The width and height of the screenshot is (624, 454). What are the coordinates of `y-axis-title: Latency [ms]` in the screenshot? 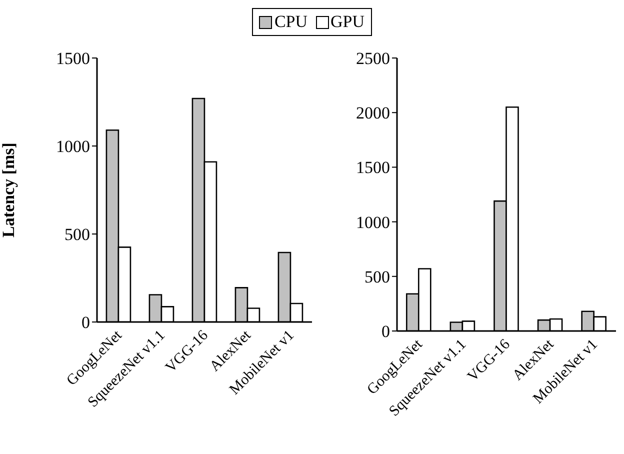 It's located at (9, 190).